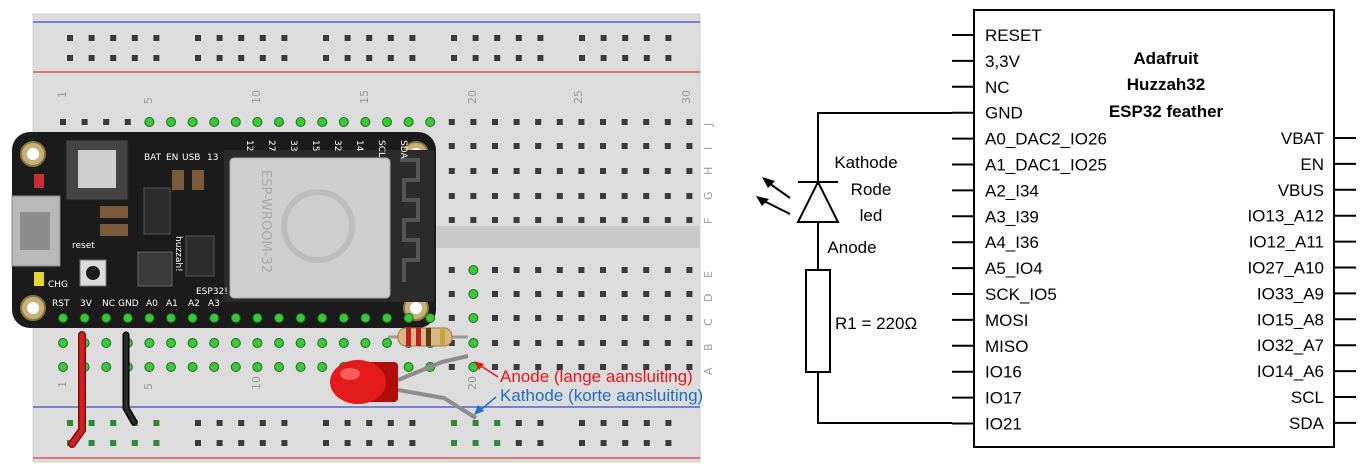 This screenshot has width=1366, height=466. Describe the element at coordinates (1013, 35) in the screenshot. I see `left-pin-label: RESET` at that location.